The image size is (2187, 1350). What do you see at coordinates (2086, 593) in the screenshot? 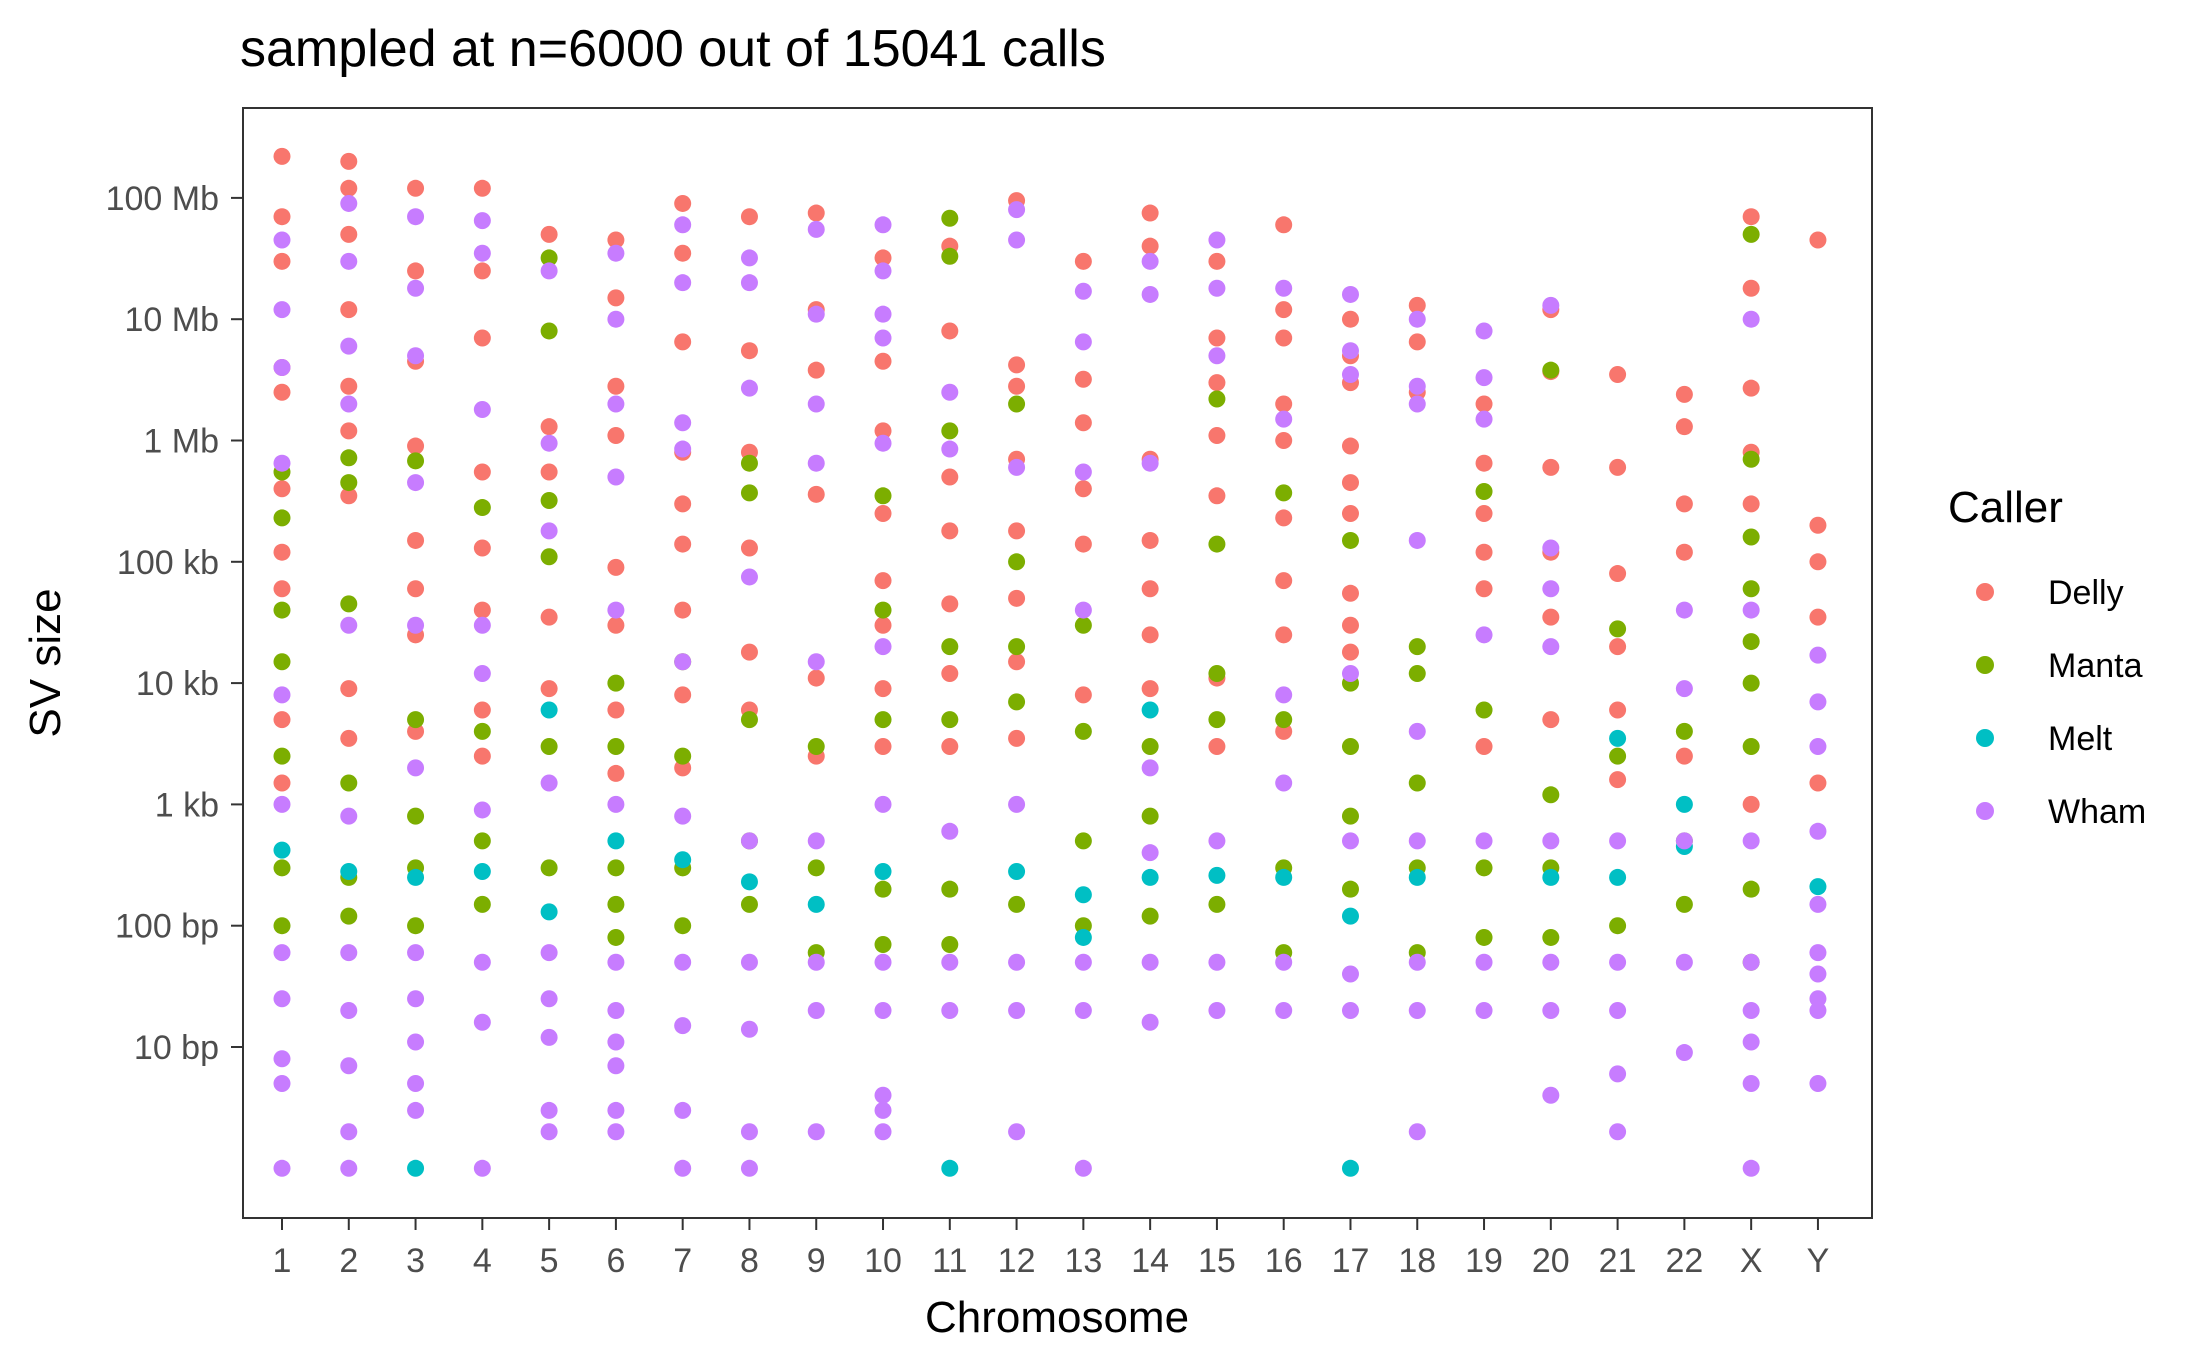
I see `legend-label-delly: Delly` at bounding box center [2086, 593].